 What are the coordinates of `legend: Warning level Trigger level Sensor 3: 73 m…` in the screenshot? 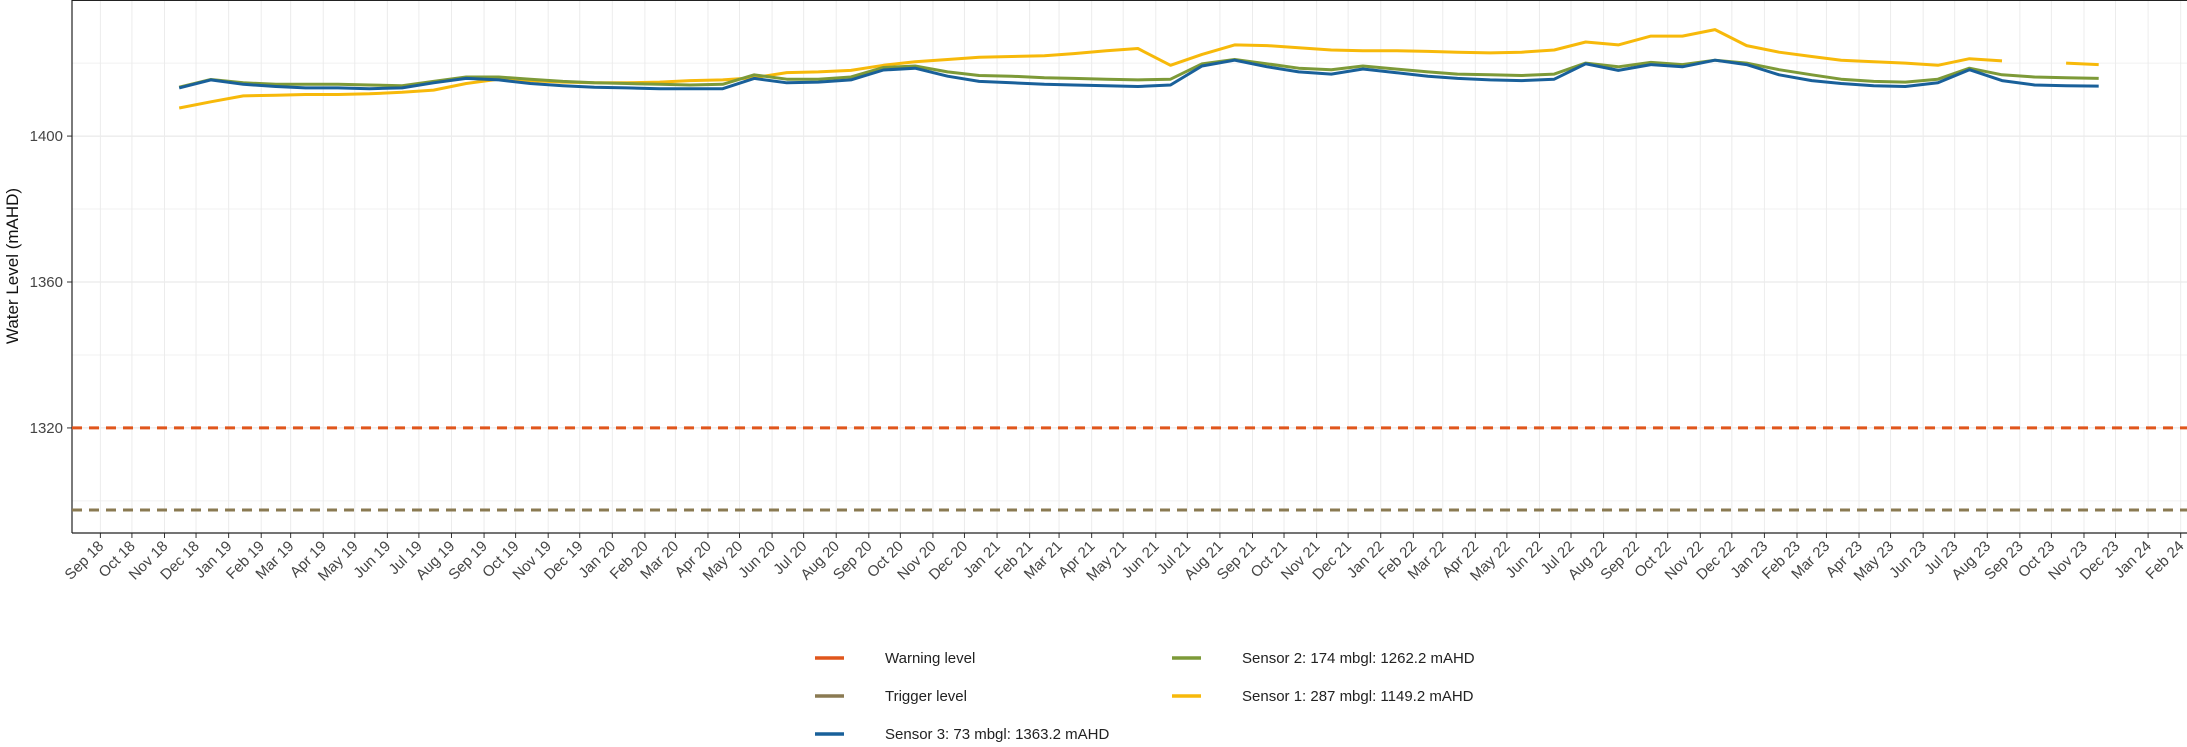 It's located at (1145, 696).